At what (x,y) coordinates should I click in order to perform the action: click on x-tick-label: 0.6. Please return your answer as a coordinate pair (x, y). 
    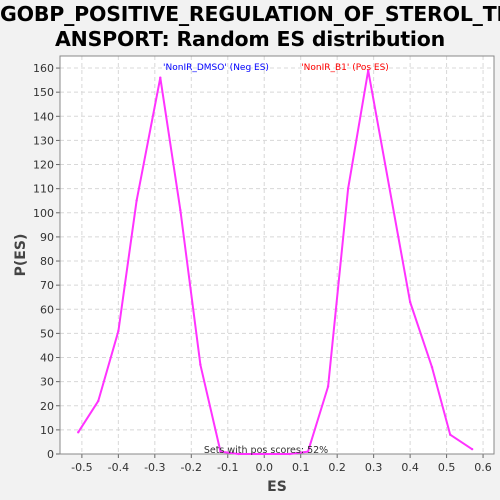
    Looking at the image, I should click on (483, 467).